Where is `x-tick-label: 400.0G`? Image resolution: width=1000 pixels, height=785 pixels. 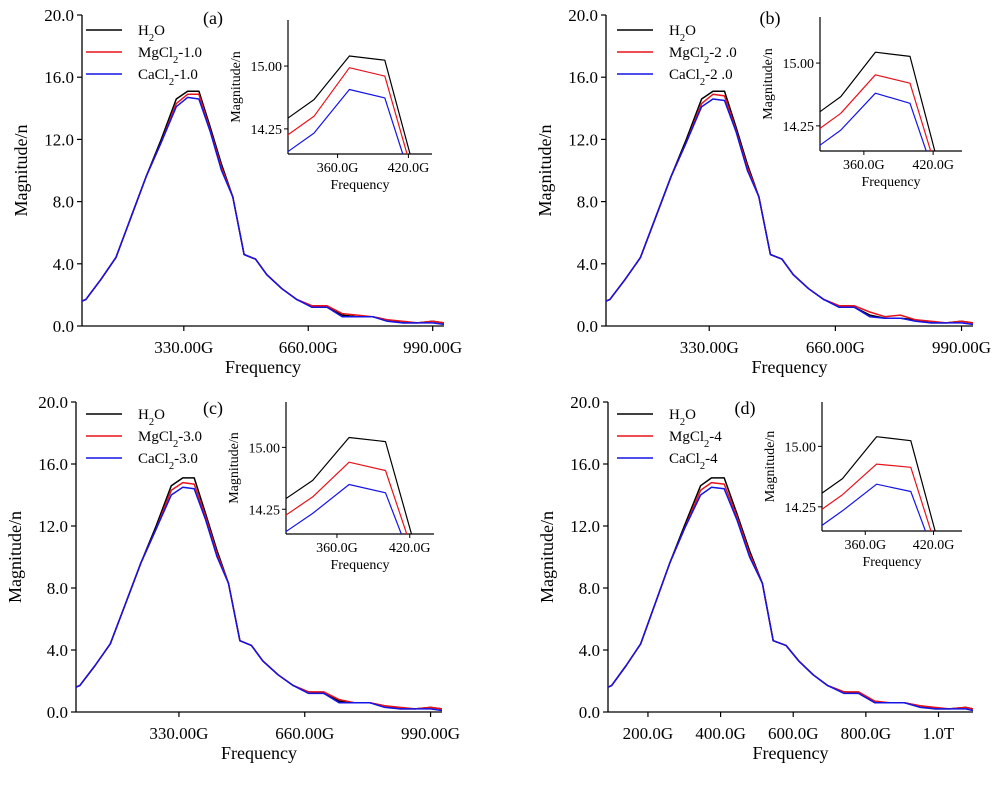 x-tick-label: 400.0G is located at coordinates (720, 733).